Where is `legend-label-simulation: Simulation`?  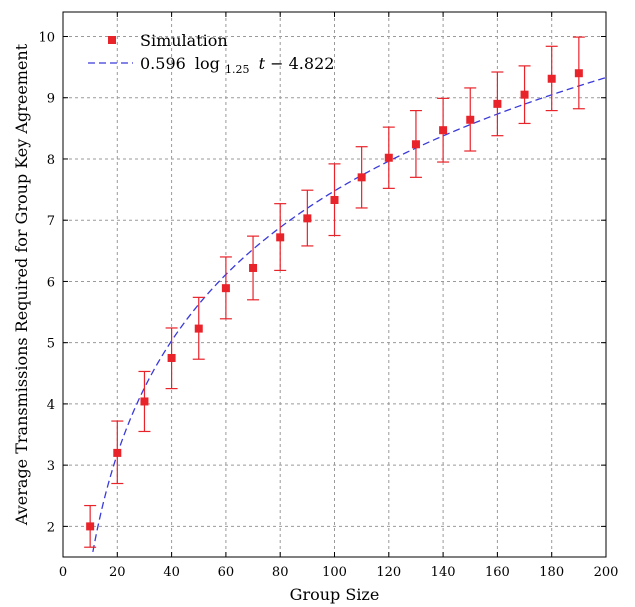
legend-label-simulation: Simulation is located at coordinates (184, 40).